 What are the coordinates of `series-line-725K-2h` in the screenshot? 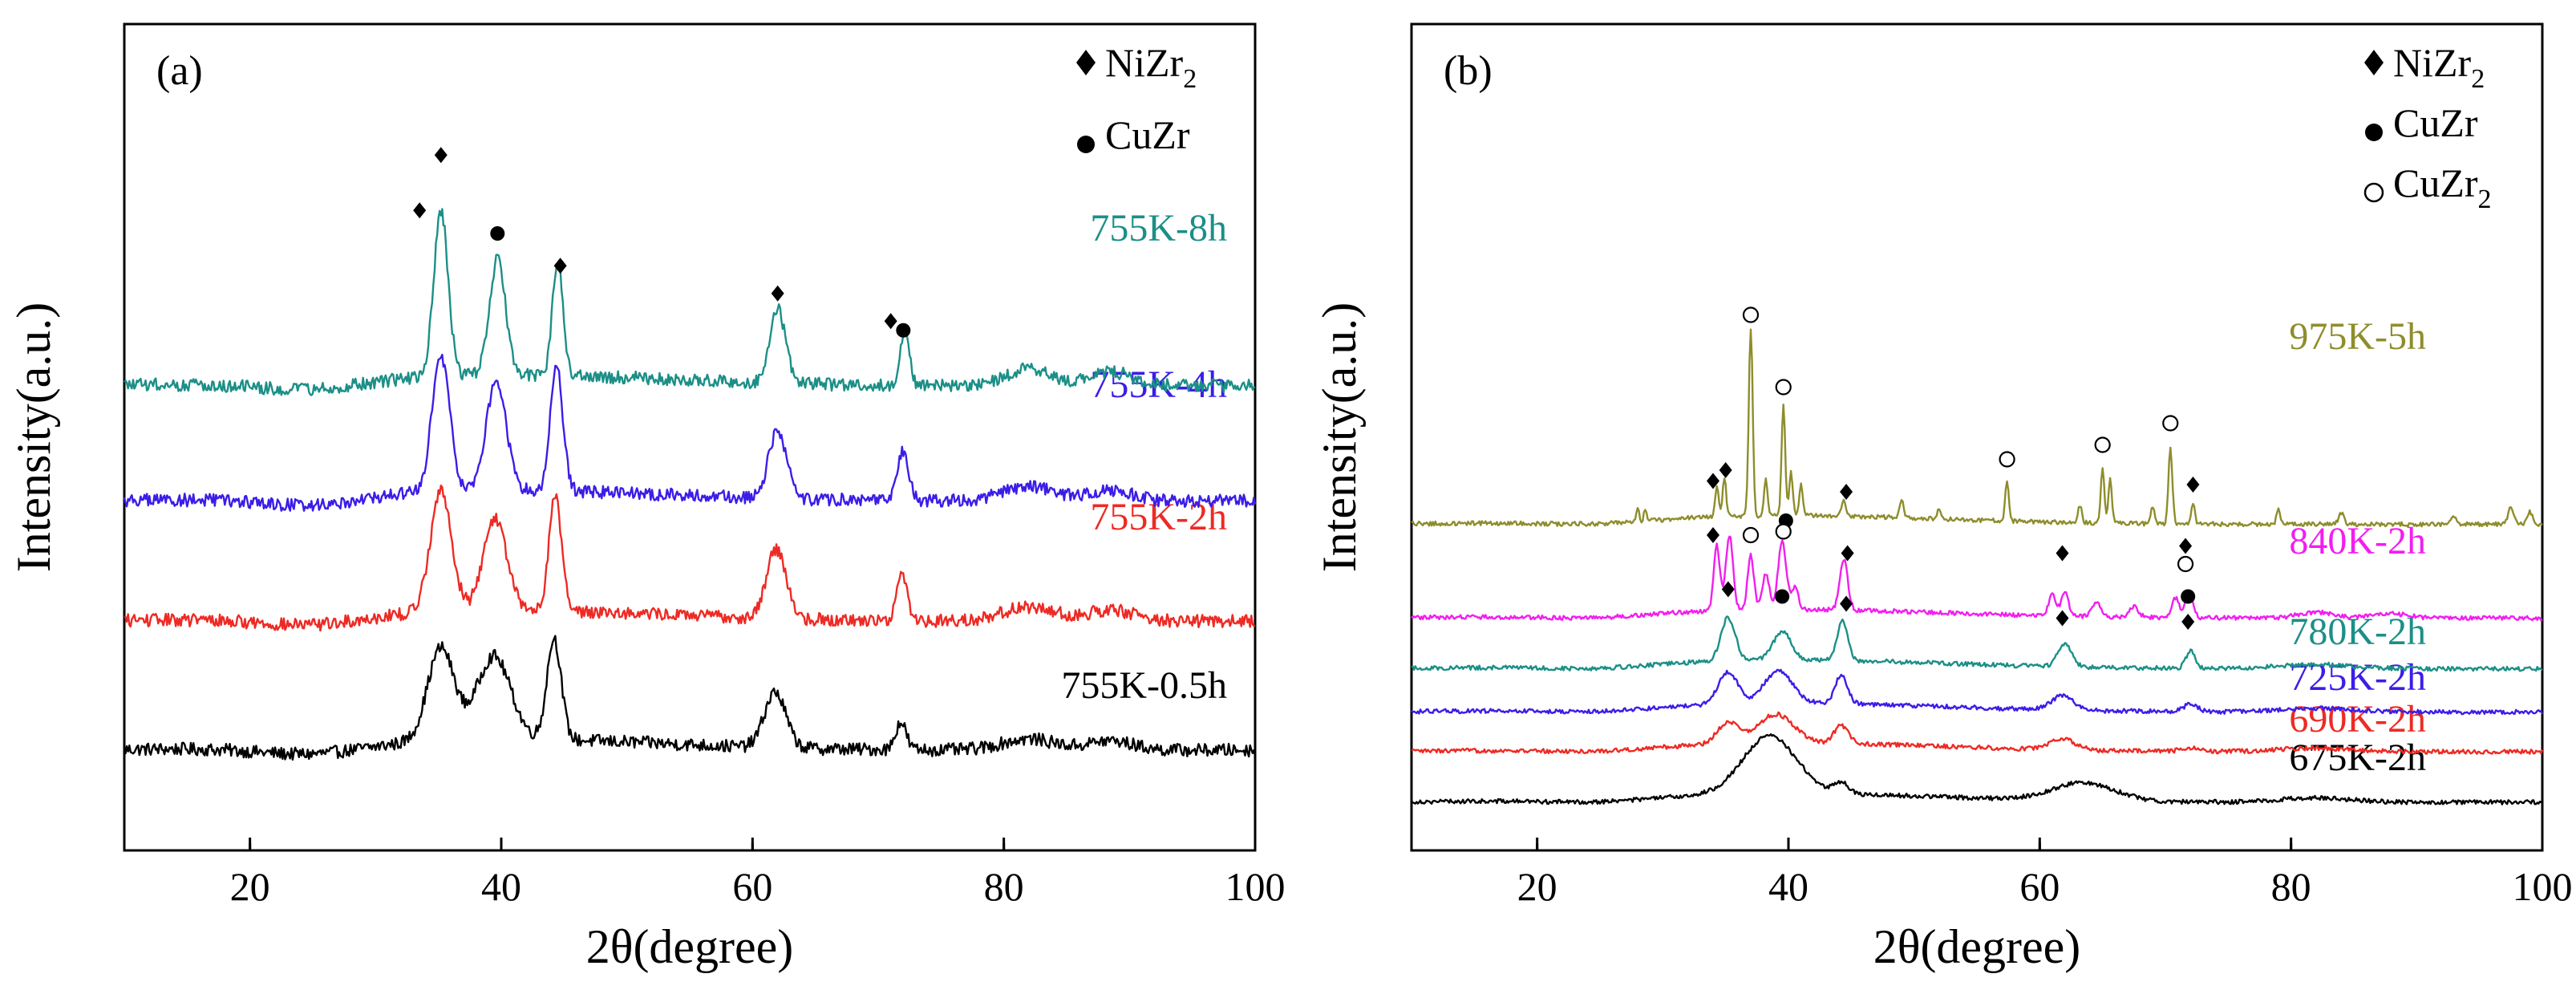 It's located at (1977, 692).